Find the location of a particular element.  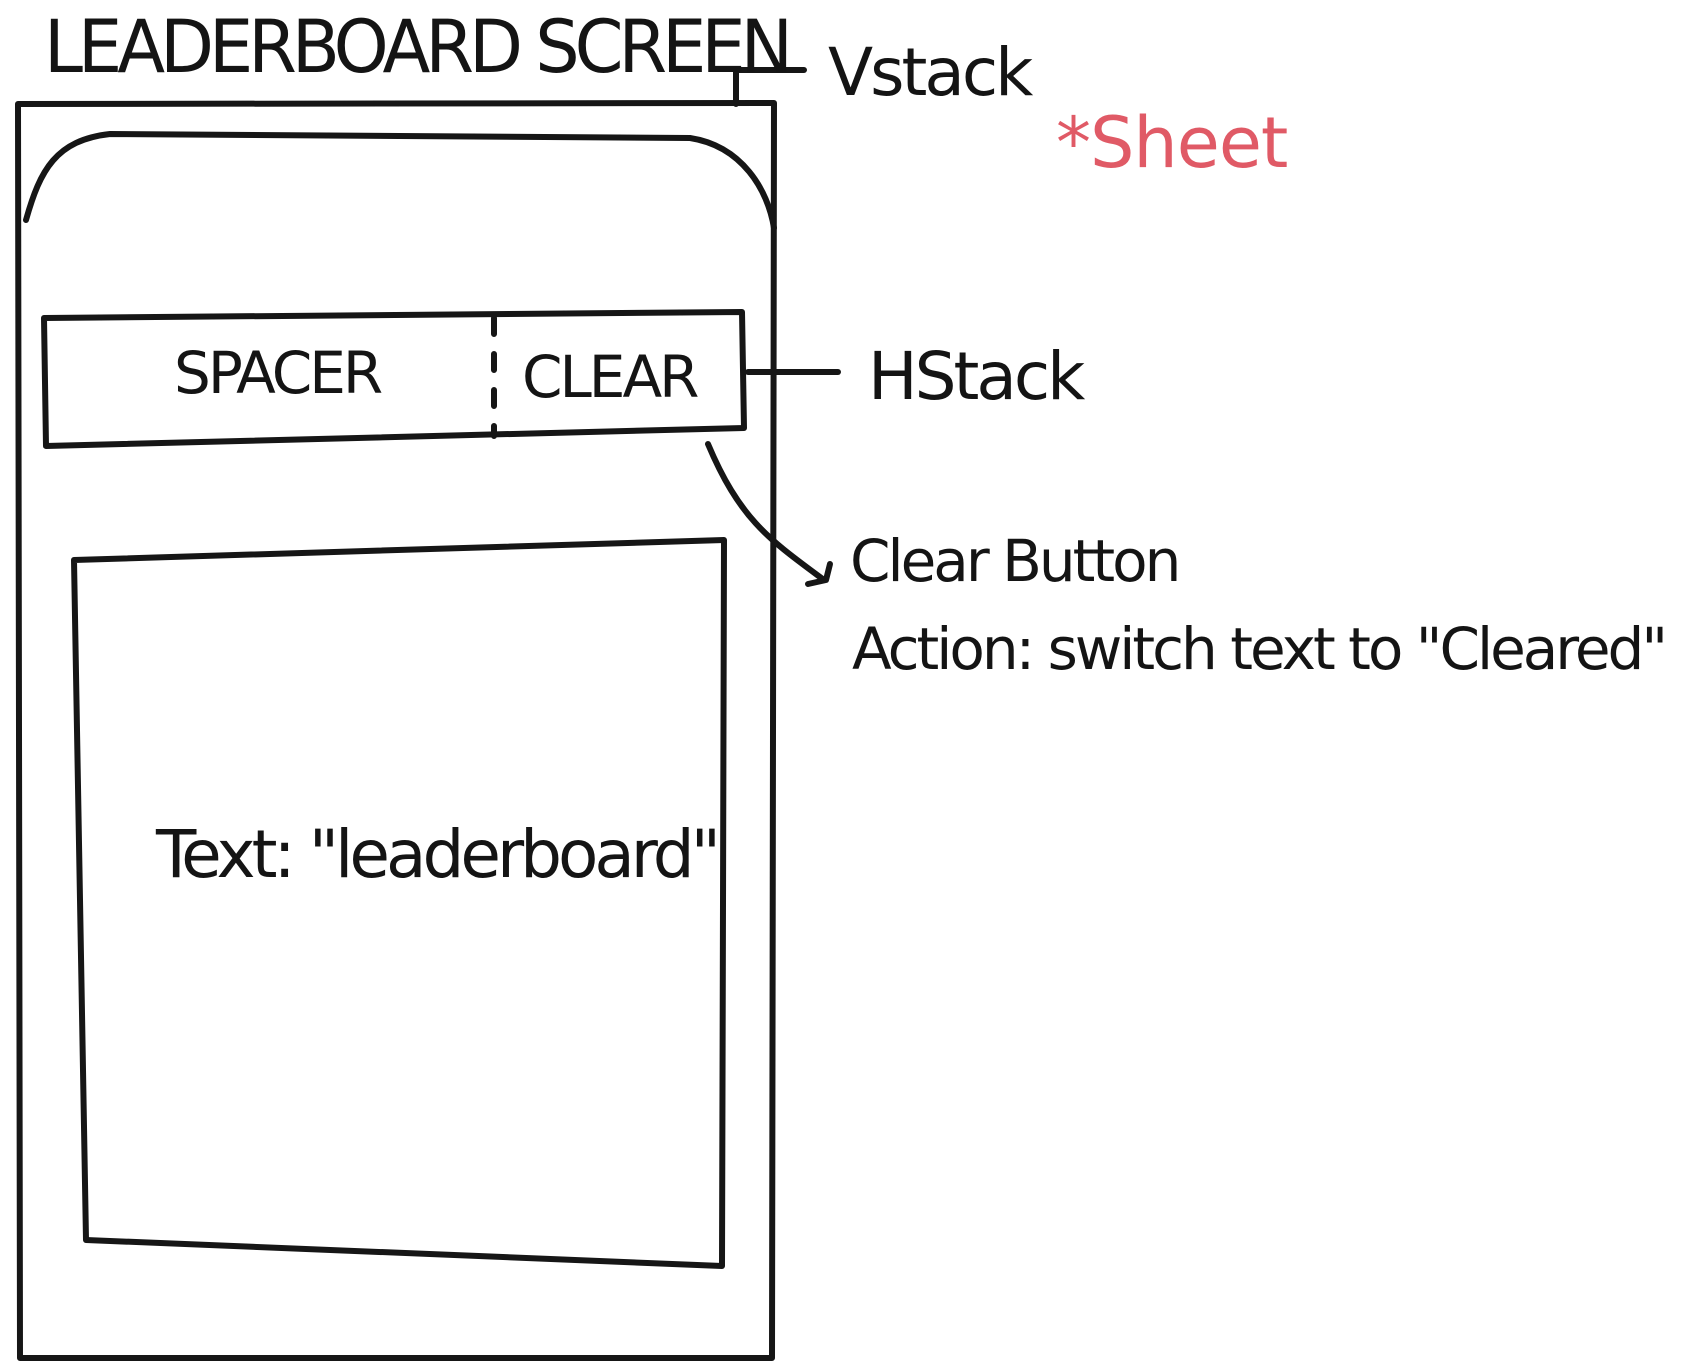

clear-button-annotation: Clear Button is located at coordinates (1015, 561).